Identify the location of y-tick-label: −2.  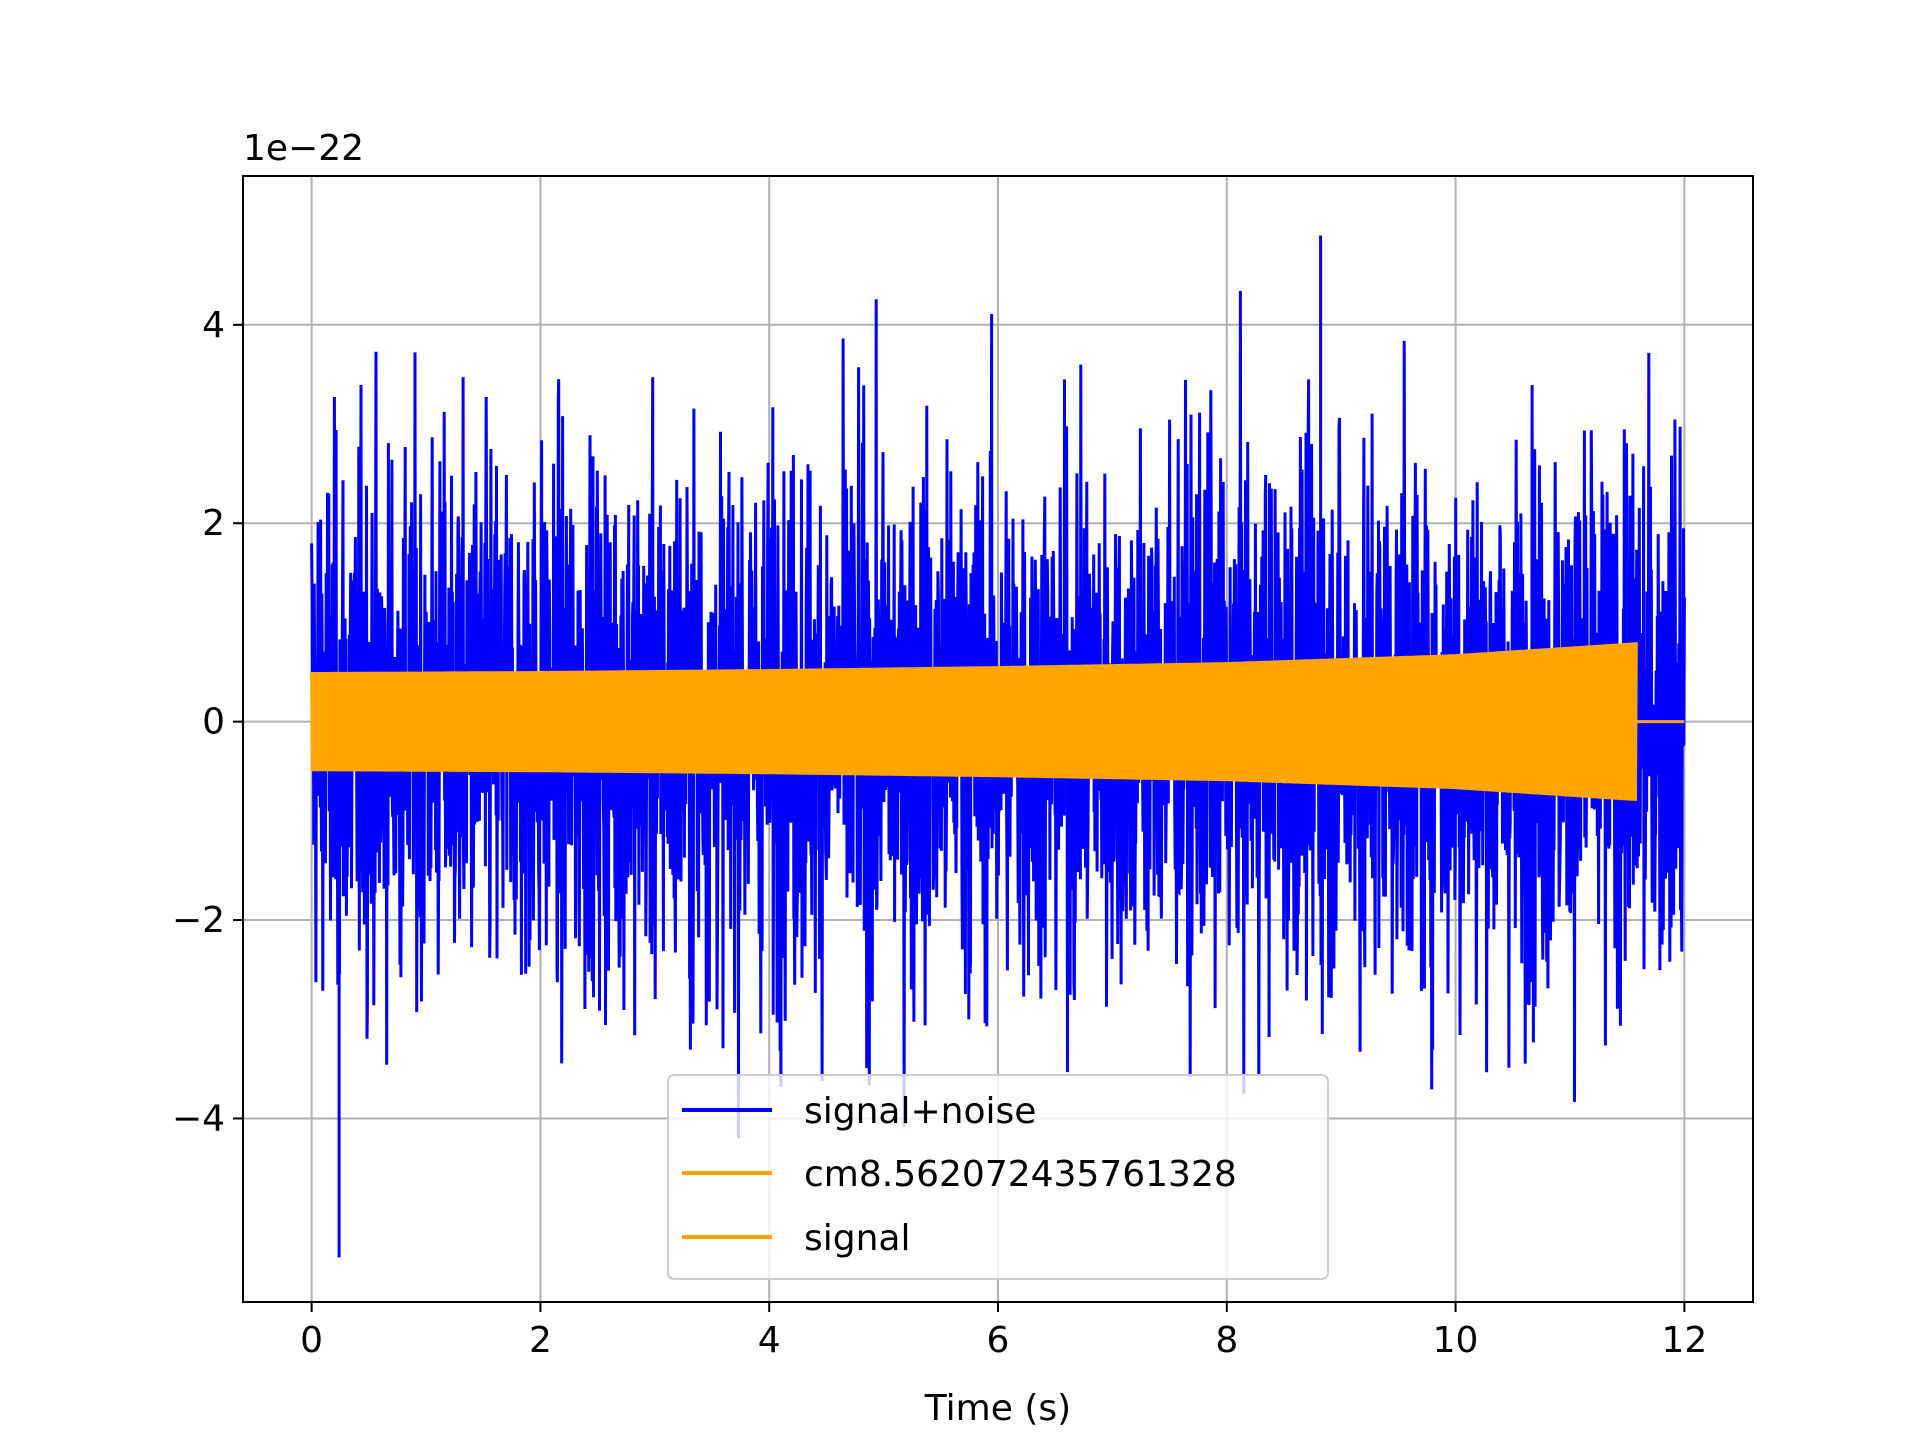
(198, 920).